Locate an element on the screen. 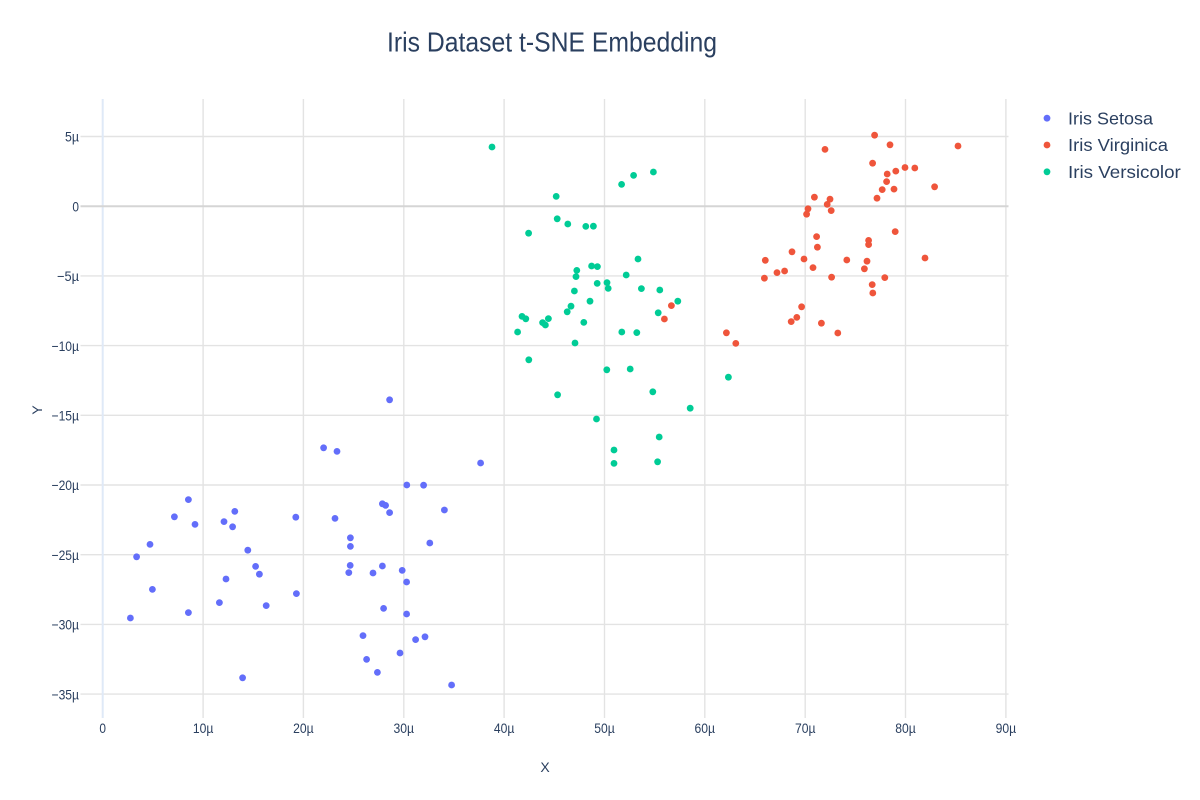  svg-text: 70µ is located at coordinates (805, 728).